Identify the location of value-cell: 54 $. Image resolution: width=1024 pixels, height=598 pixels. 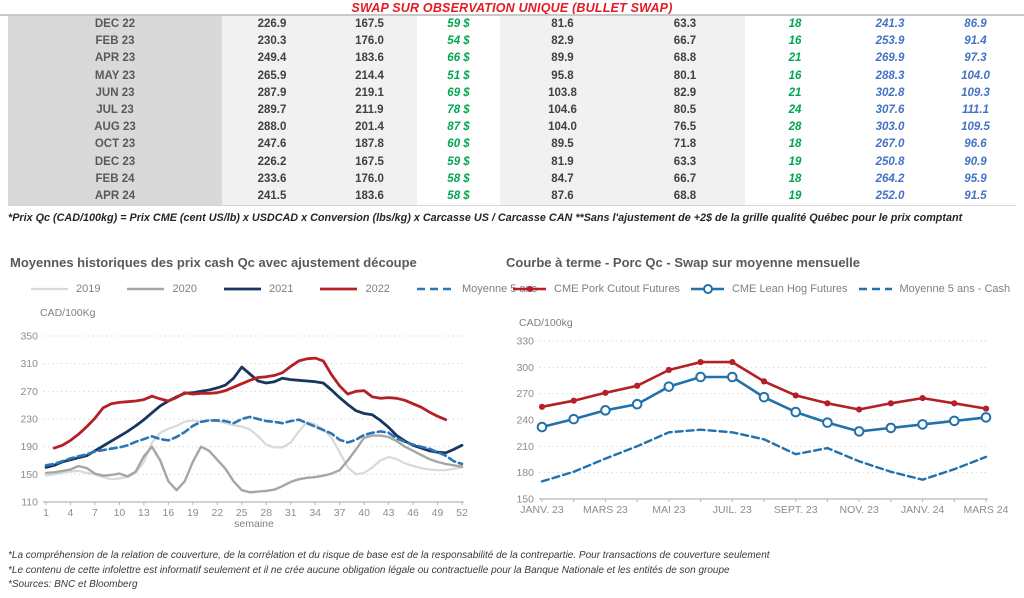
(458, 41).